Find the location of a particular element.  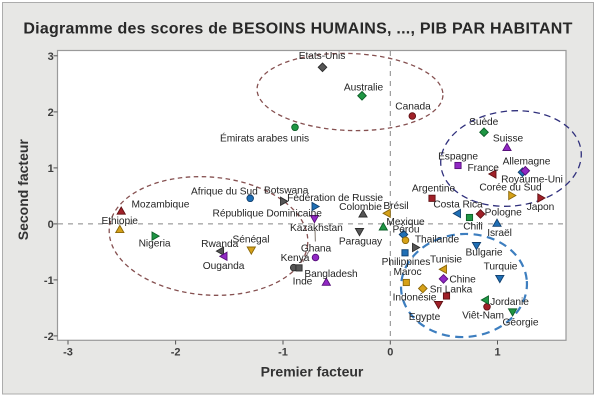

svg-text: Israël is located at coordinates (499, 233).